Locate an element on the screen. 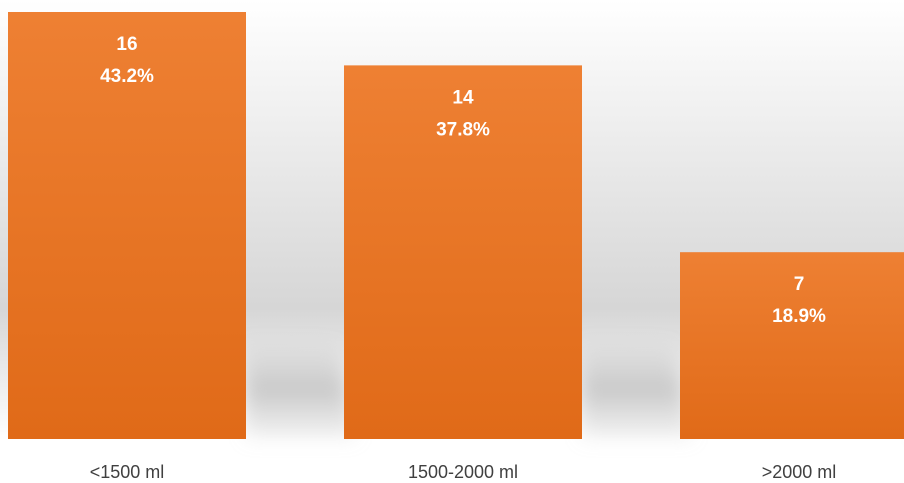 Image resolution: width=904 pixels, height=483 pixels. category-label-3: >2000 ml is located at coordinates (799, 472).